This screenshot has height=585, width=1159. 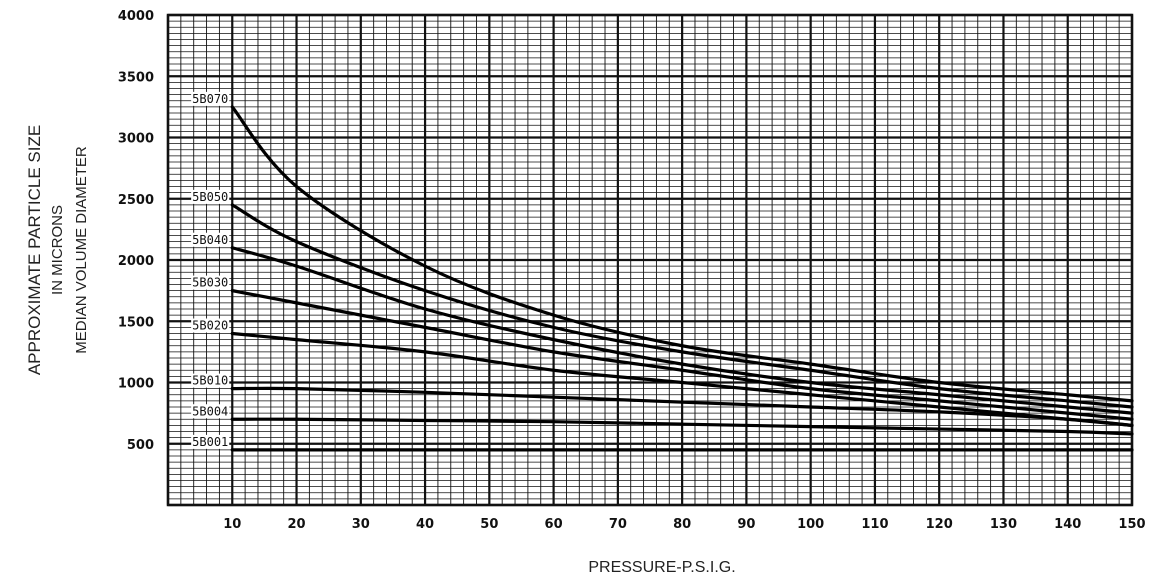 I want to click on x-tick-label: 100, so click(x=810, y=524).